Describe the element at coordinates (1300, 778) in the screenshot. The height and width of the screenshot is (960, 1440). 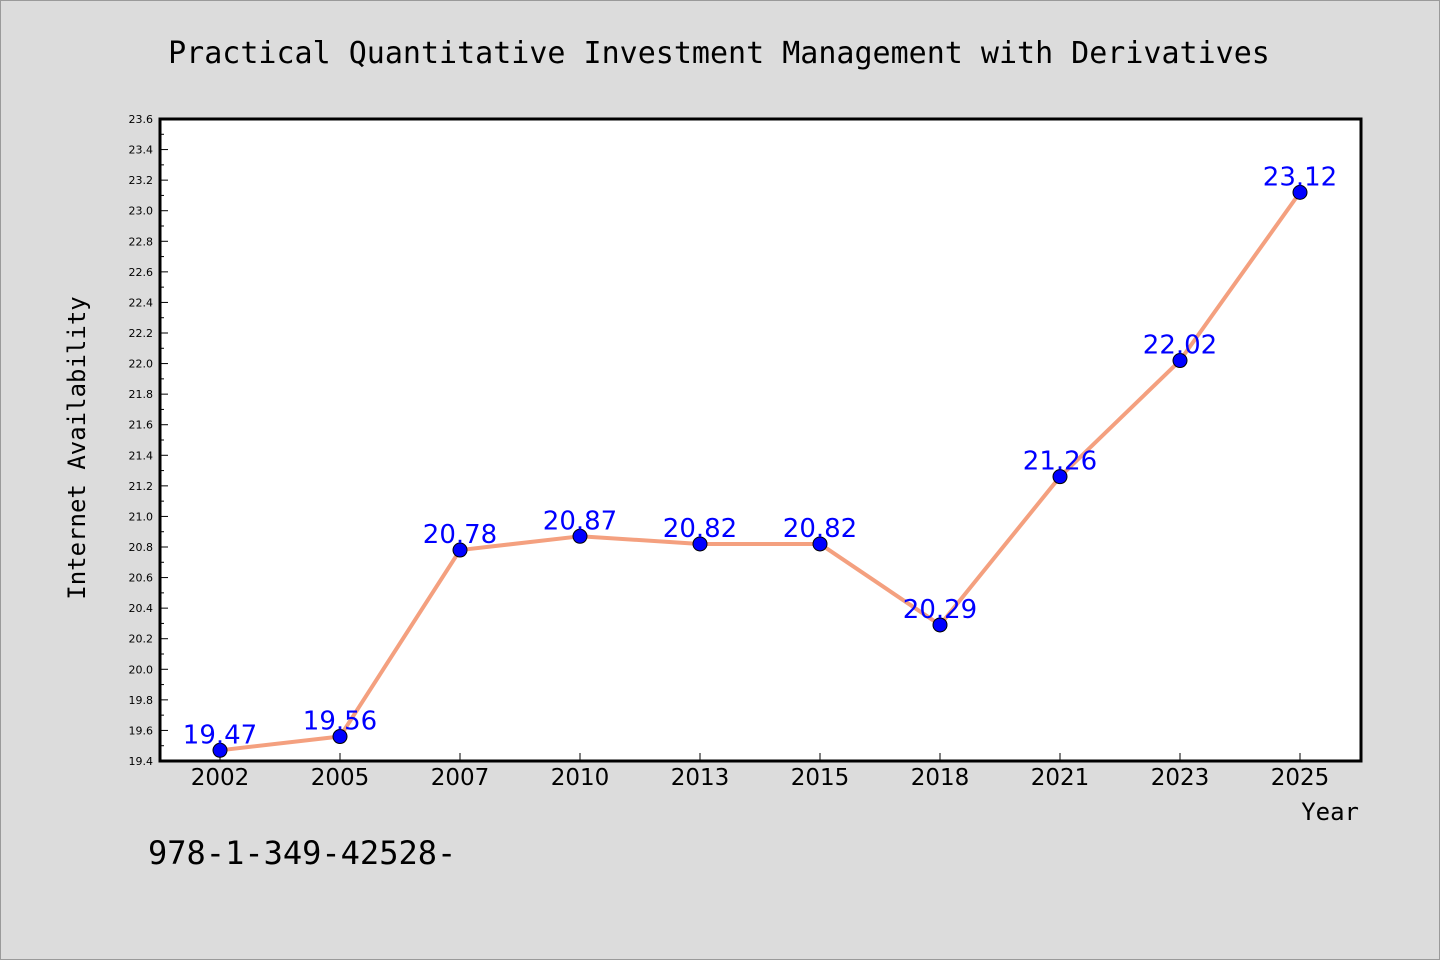
I see `x-tick-label: 2025` at that location.